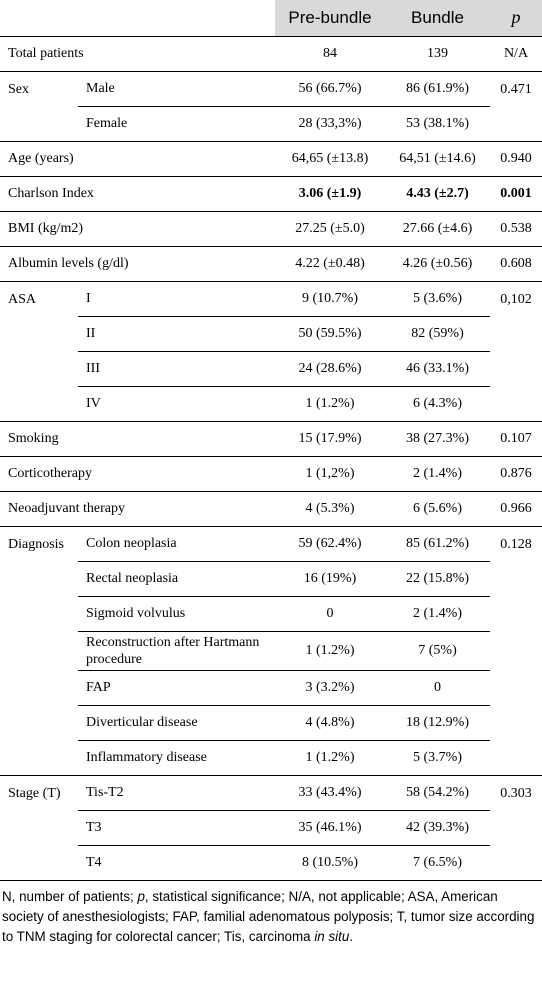  Describe the element at coordinates (330, 439) in the screenshot. I see `cell: 15 (17.9%)` at that location.